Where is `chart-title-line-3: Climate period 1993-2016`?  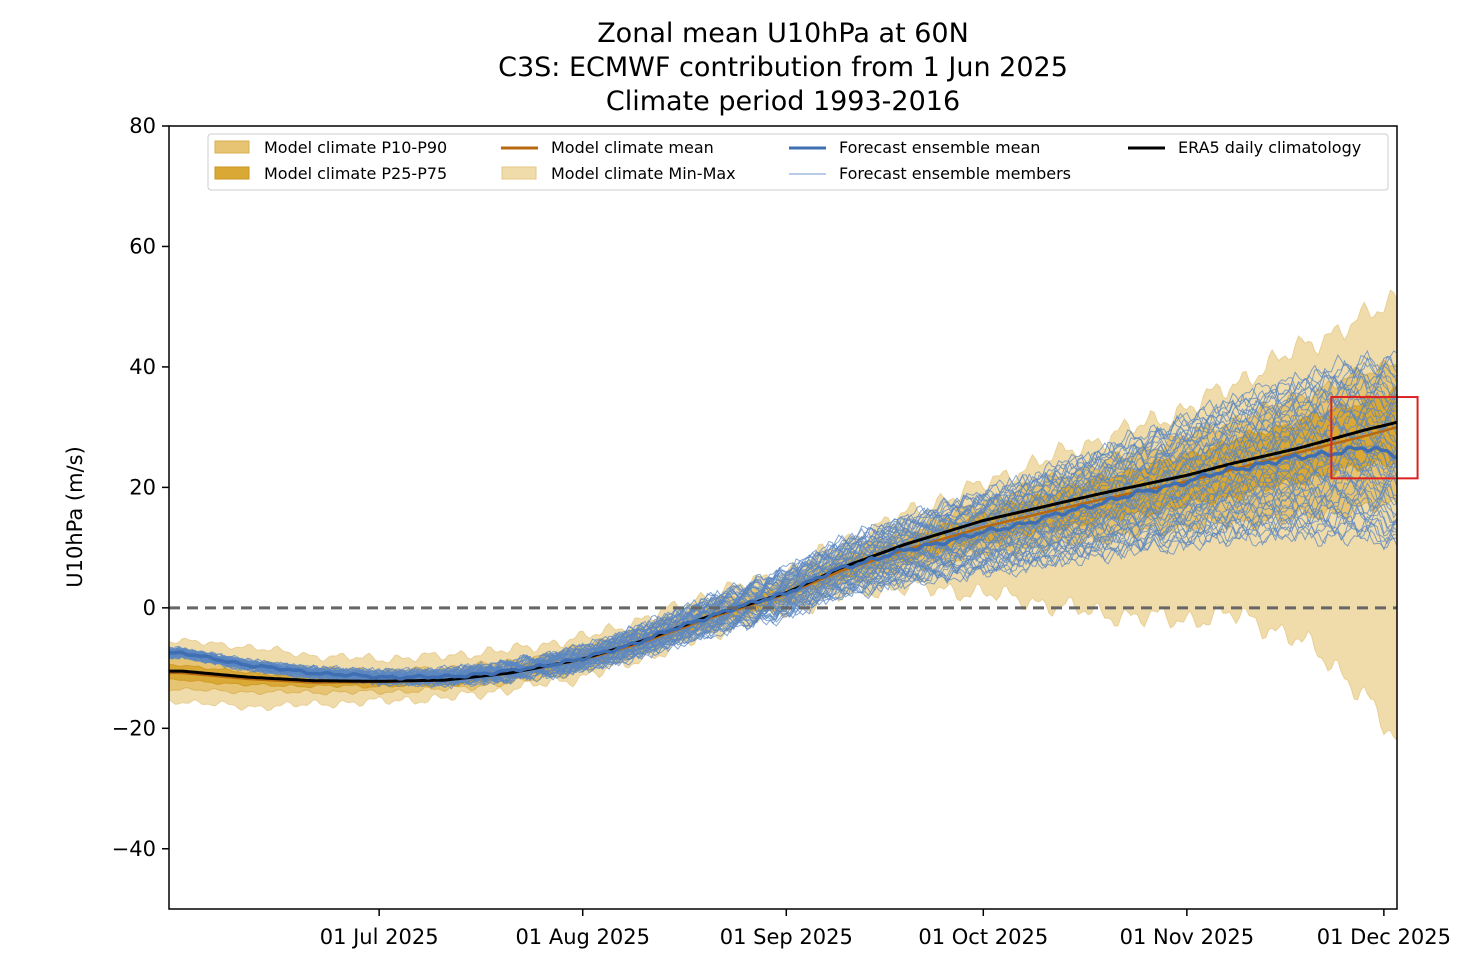 chart-title-line-3: Climate period 1993-2016 is located at coordinates (783, 101).